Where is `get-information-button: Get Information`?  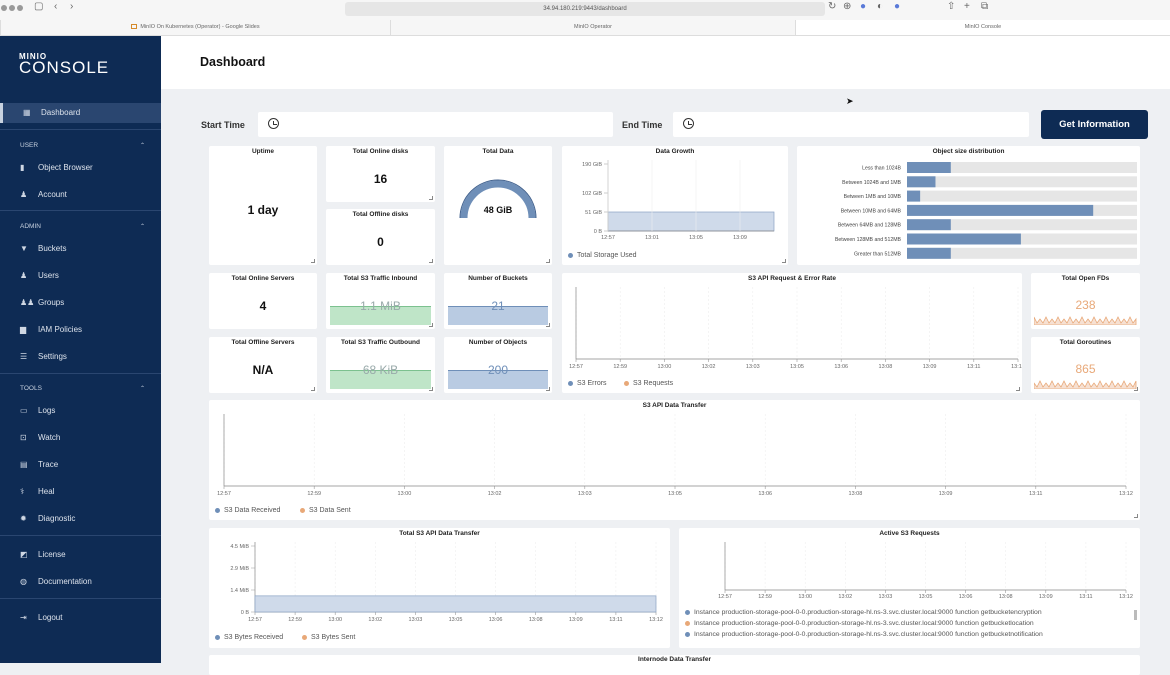 get-information-button: Get Information is located at coordinates (1094, 124).